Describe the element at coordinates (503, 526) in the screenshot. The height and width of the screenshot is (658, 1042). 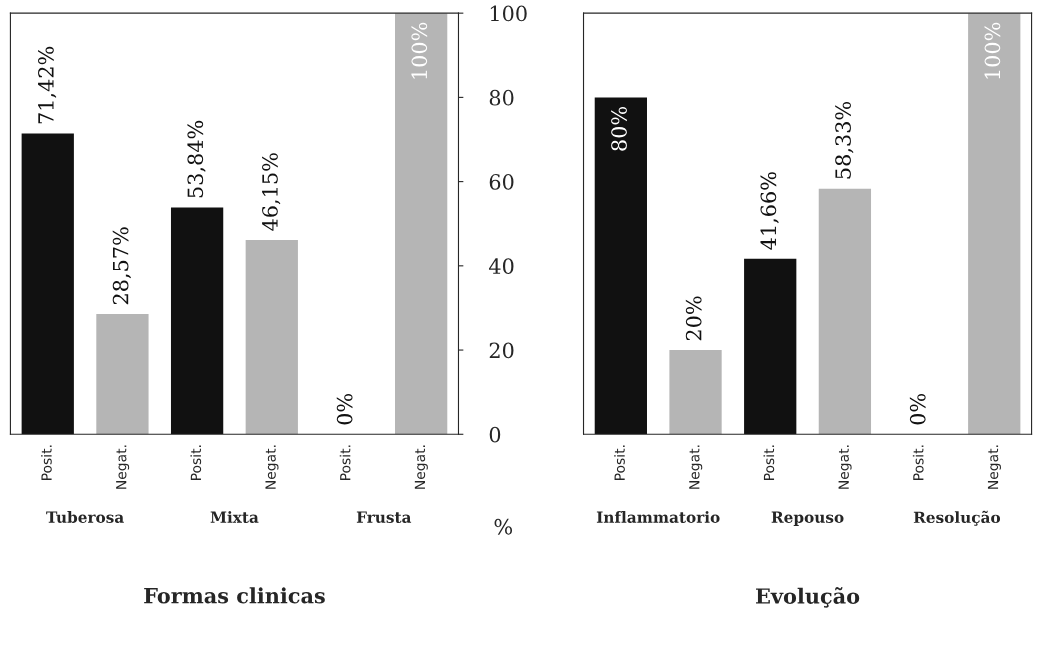
I see `y-axis-title: %` at that location.